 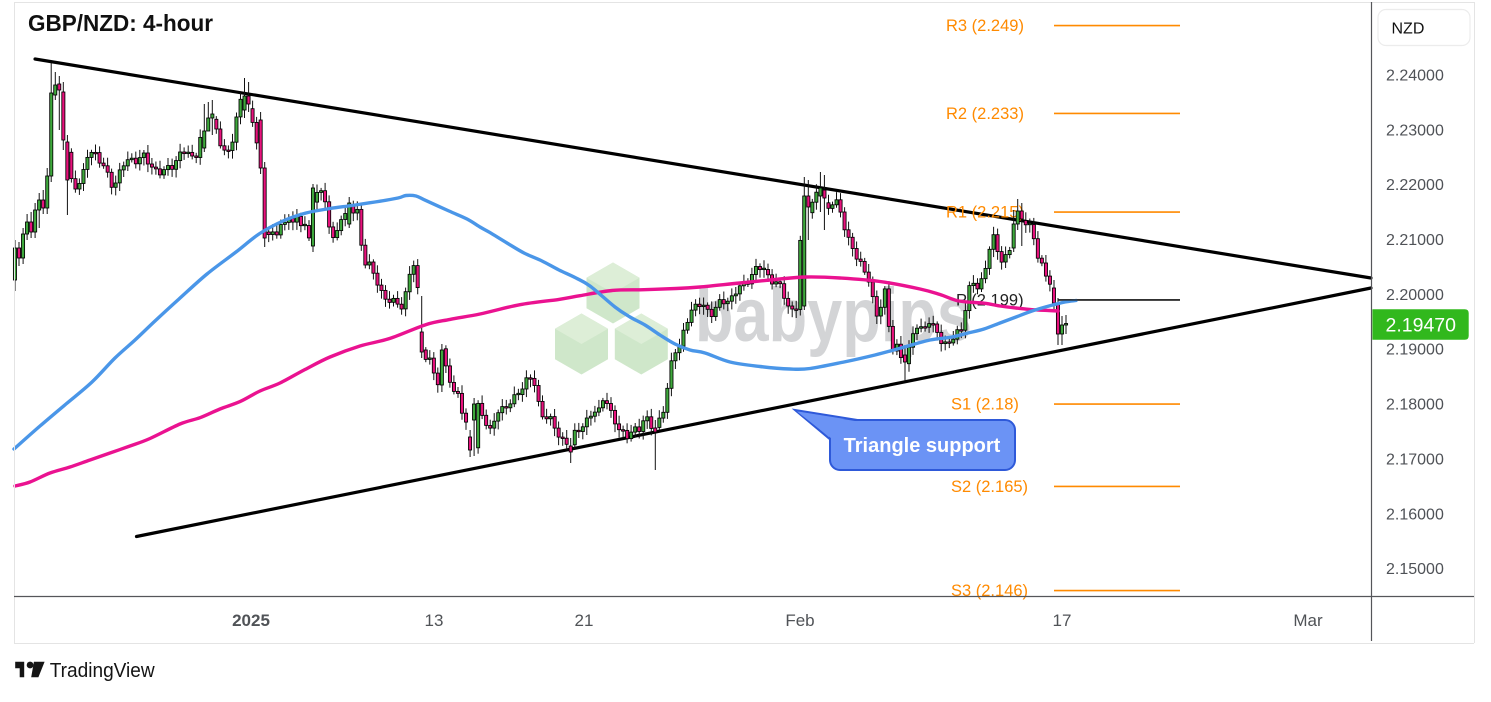 I want to click on svg-text: Triangle support, so click(x=922, y=446).